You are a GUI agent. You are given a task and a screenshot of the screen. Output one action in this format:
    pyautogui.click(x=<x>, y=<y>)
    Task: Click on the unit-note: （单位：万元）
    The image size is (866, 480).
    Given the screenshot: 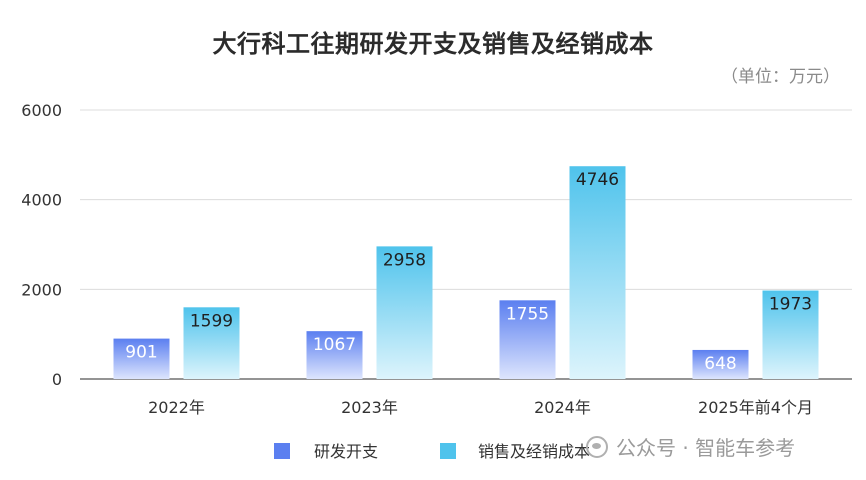 What is the action you would take?
    pyautogui.click(x=780, y=77)
    